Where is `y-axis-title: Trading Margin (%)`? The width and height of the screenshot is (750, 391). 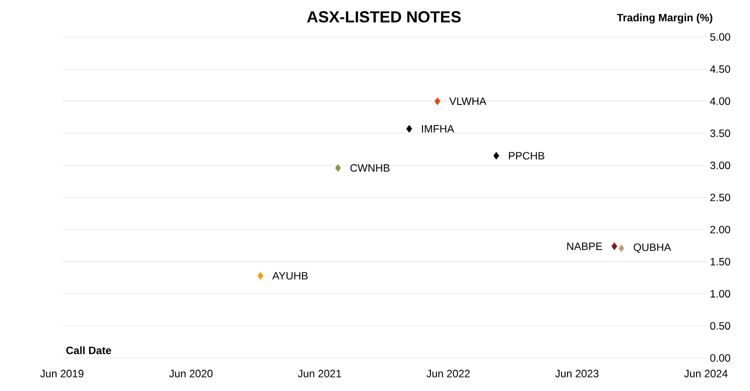 y-axis-title: Trading Margin (%) is located at coordinates (664, 19).